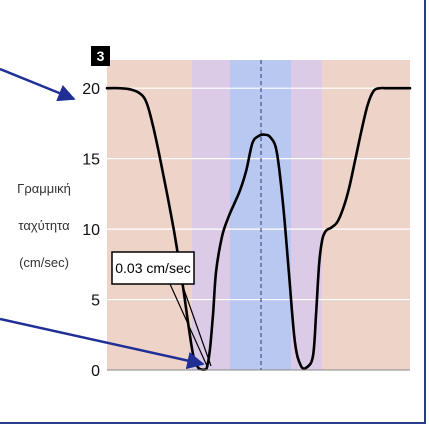 The image size is (429, 427). I want to click on y-tick-label: 15, so click(91, 160).